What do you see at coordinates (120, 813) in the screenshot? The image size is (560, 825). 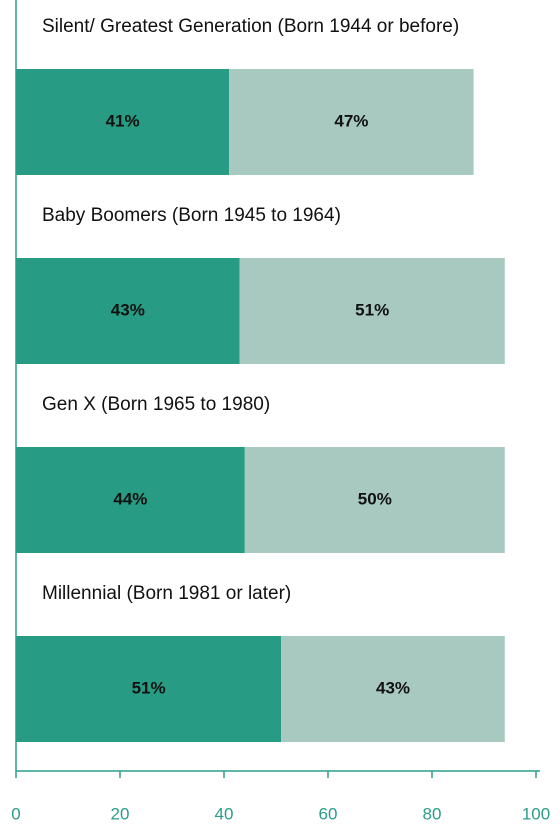 I see `x-tick-label: 20` at bounding box center [120, 813].